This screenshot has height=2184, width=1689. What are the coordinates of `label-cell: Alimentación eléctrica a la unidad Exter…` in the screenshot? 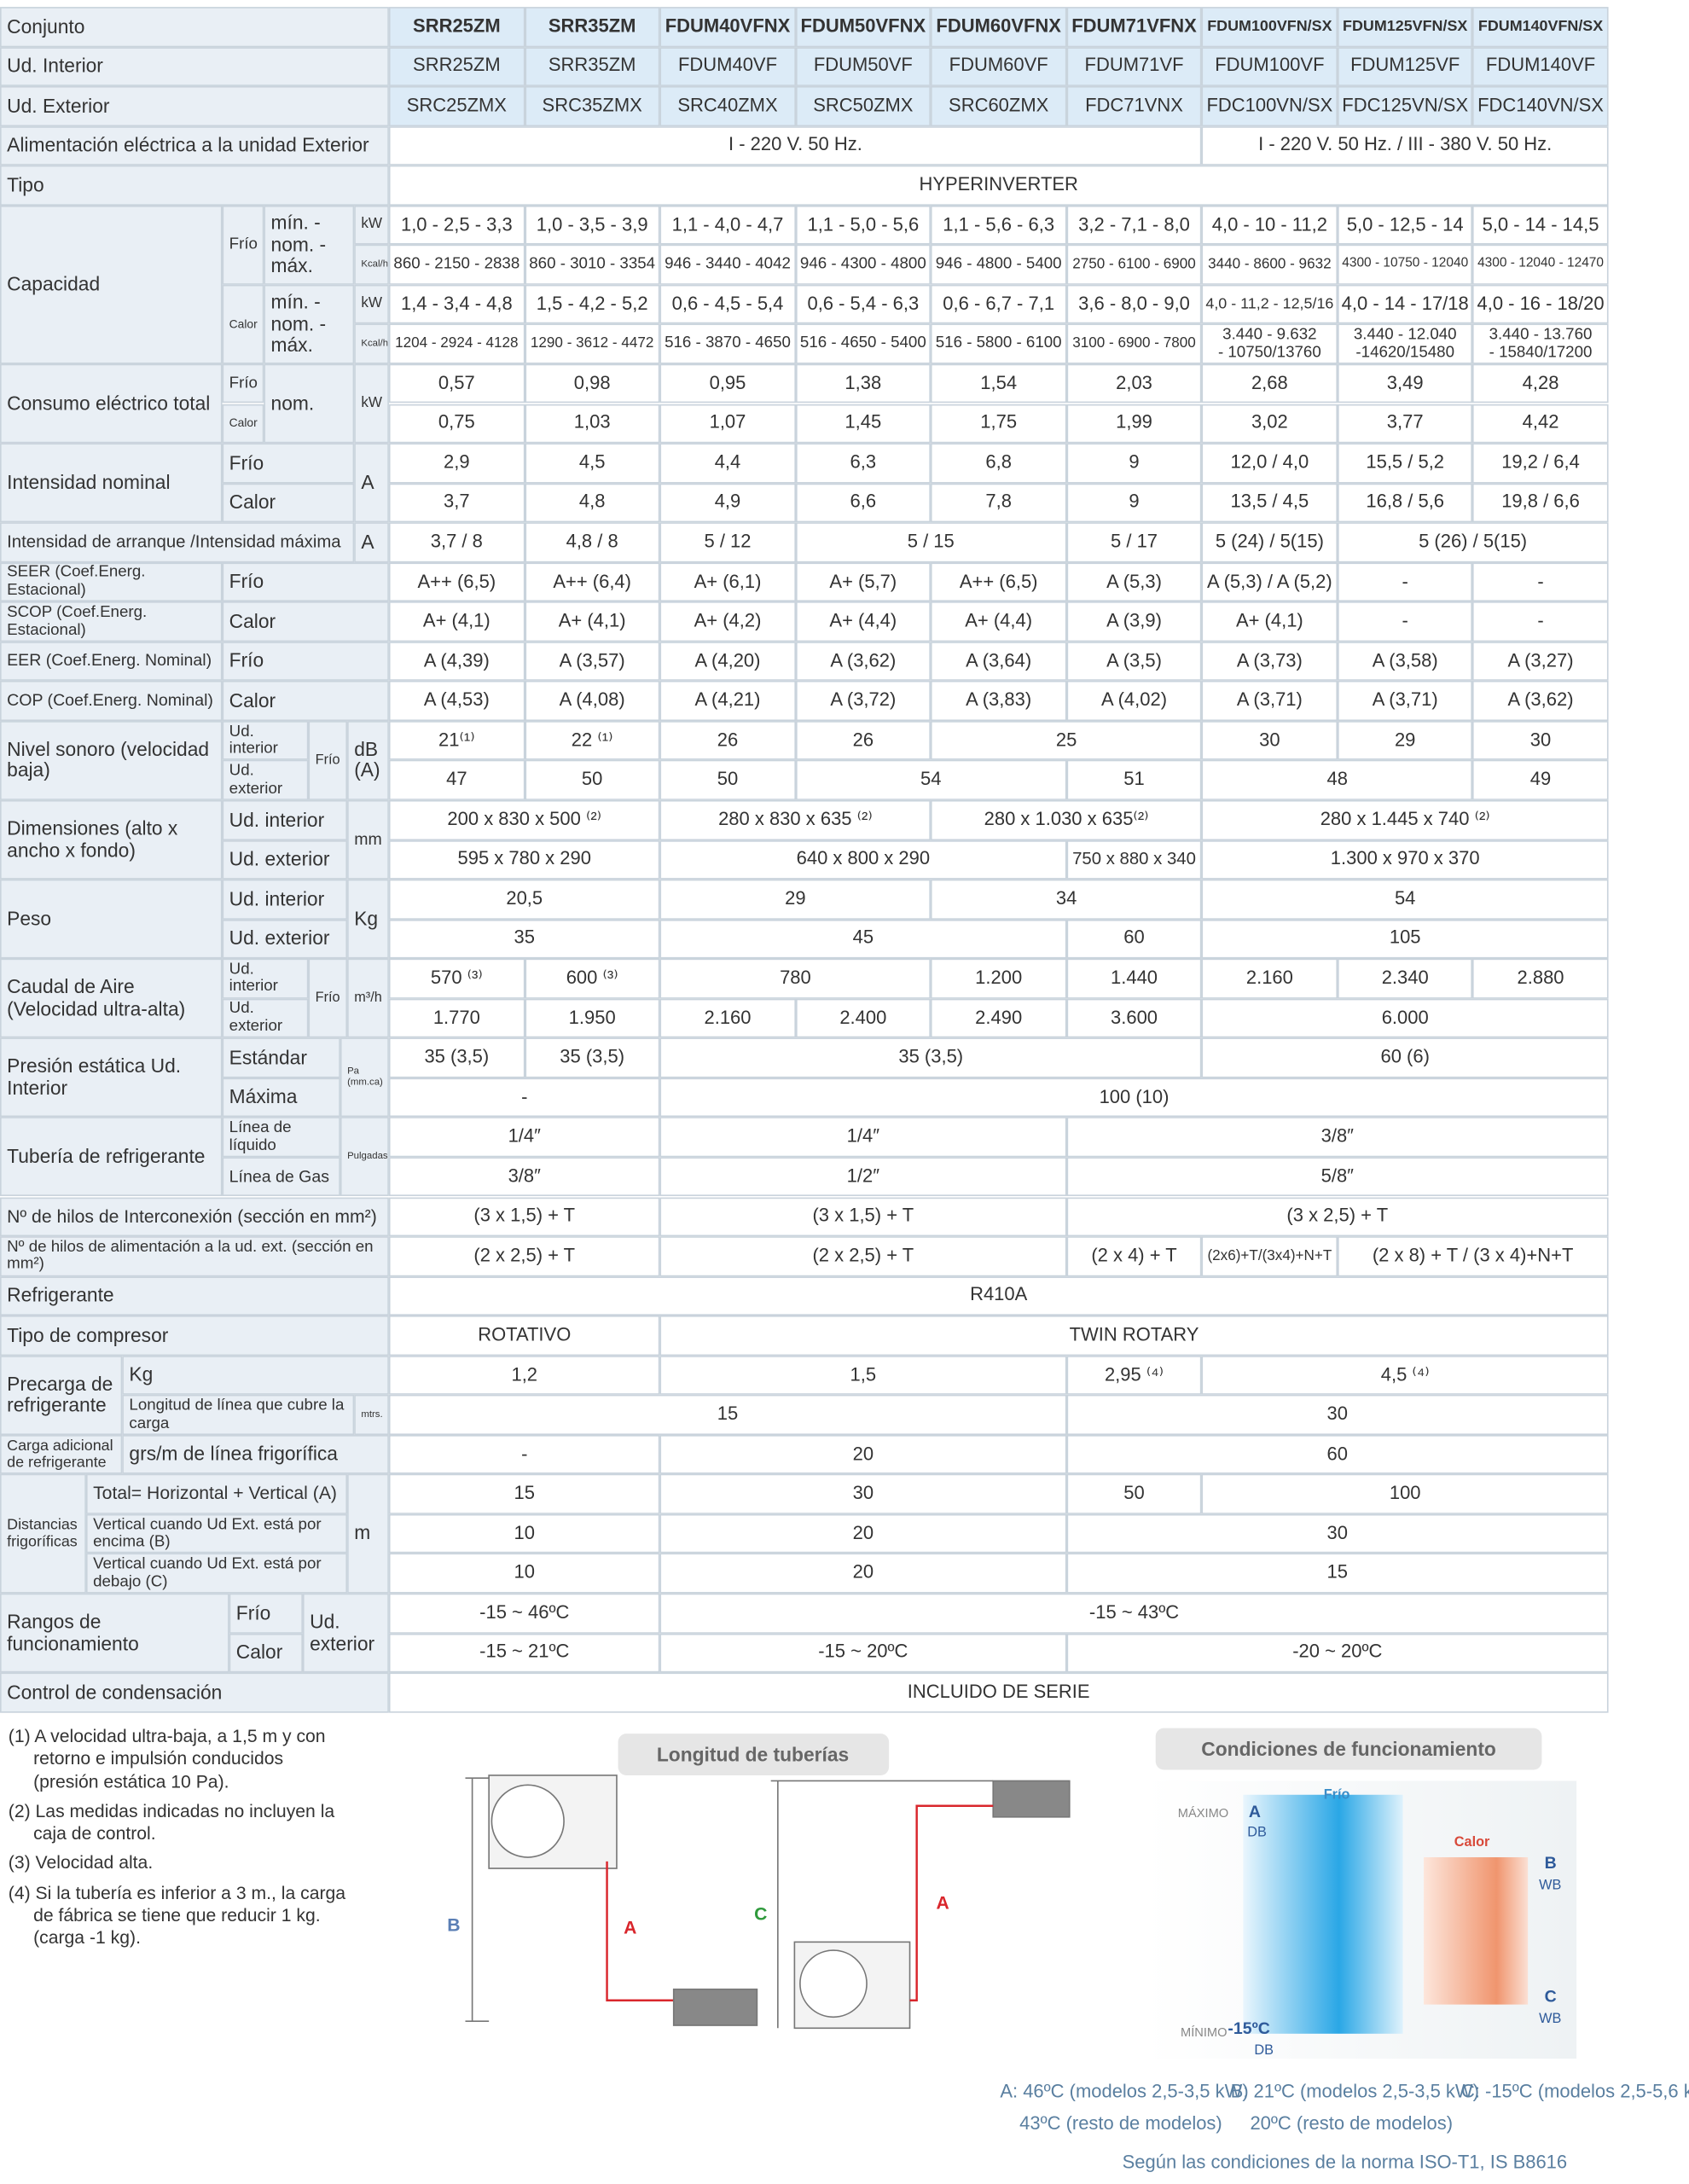 It's located at (195, 146).